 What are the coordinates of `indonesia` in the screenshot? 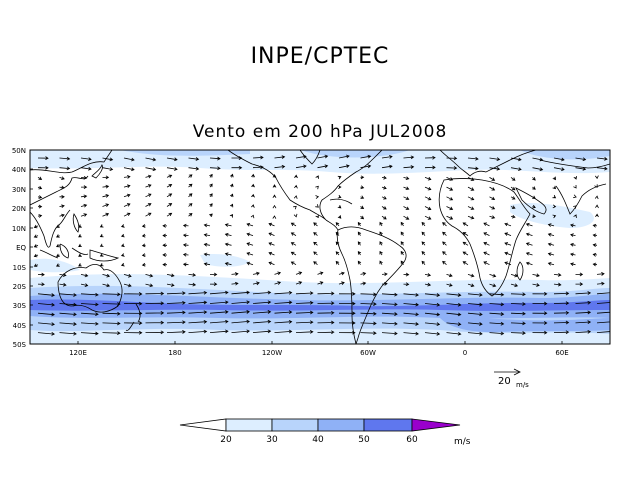 It's located at (79, 252).